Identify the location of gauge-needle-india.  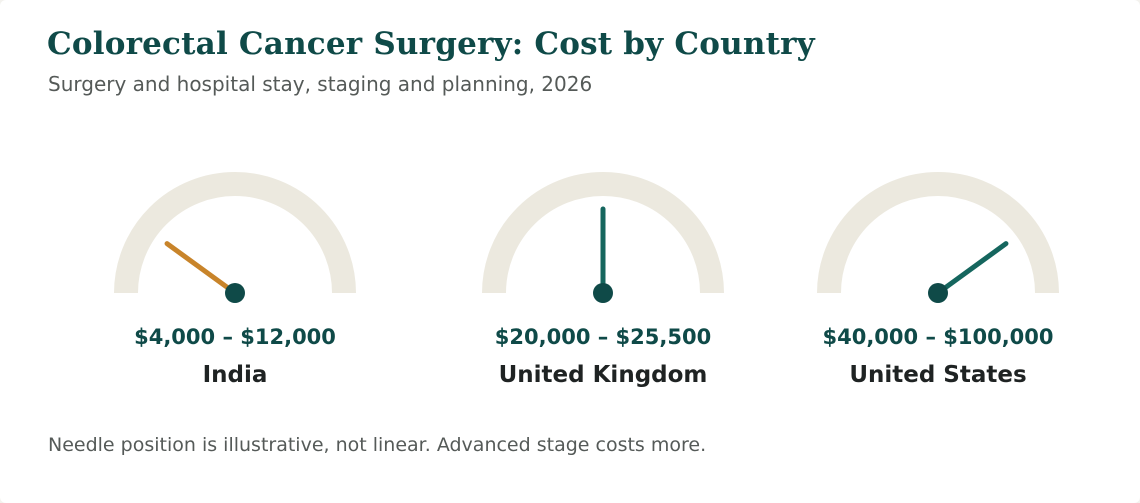
(201, 268).